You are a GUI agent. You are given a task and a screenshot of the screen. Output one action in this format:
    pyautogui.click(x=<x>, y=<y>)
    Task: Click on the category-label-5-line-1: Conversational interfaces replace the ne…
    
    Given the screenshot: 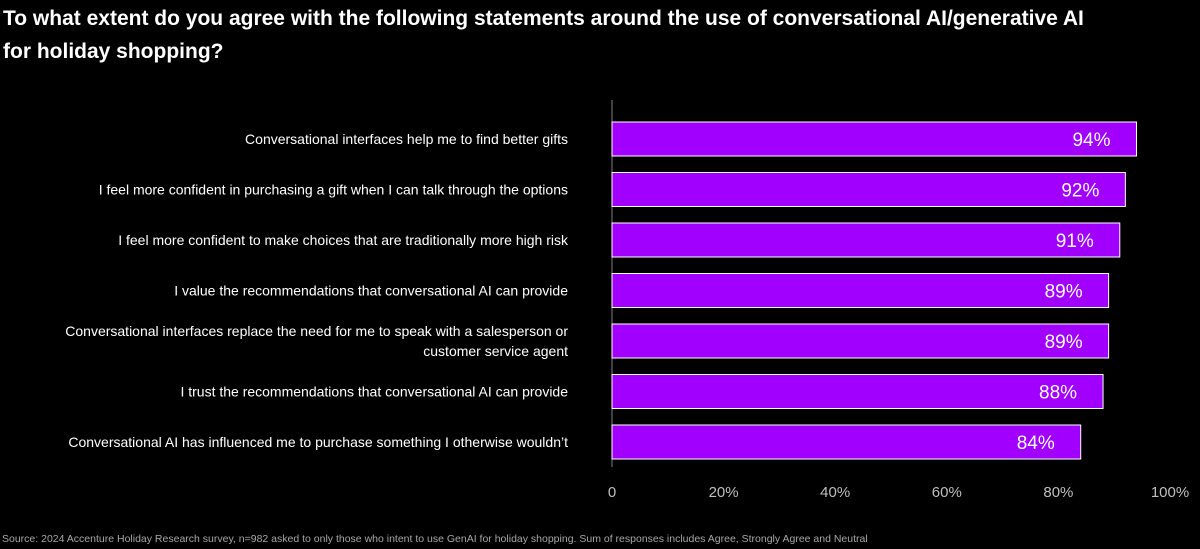 What is the action you would take?
    pyautogui.click(x=316, y=331)
    